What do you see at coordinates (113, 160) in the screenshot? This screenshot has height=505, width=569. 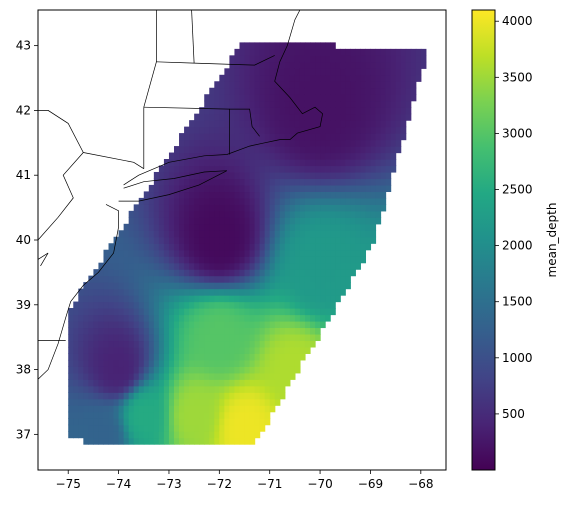 I see `border-line` at bounding box center [113, 160].